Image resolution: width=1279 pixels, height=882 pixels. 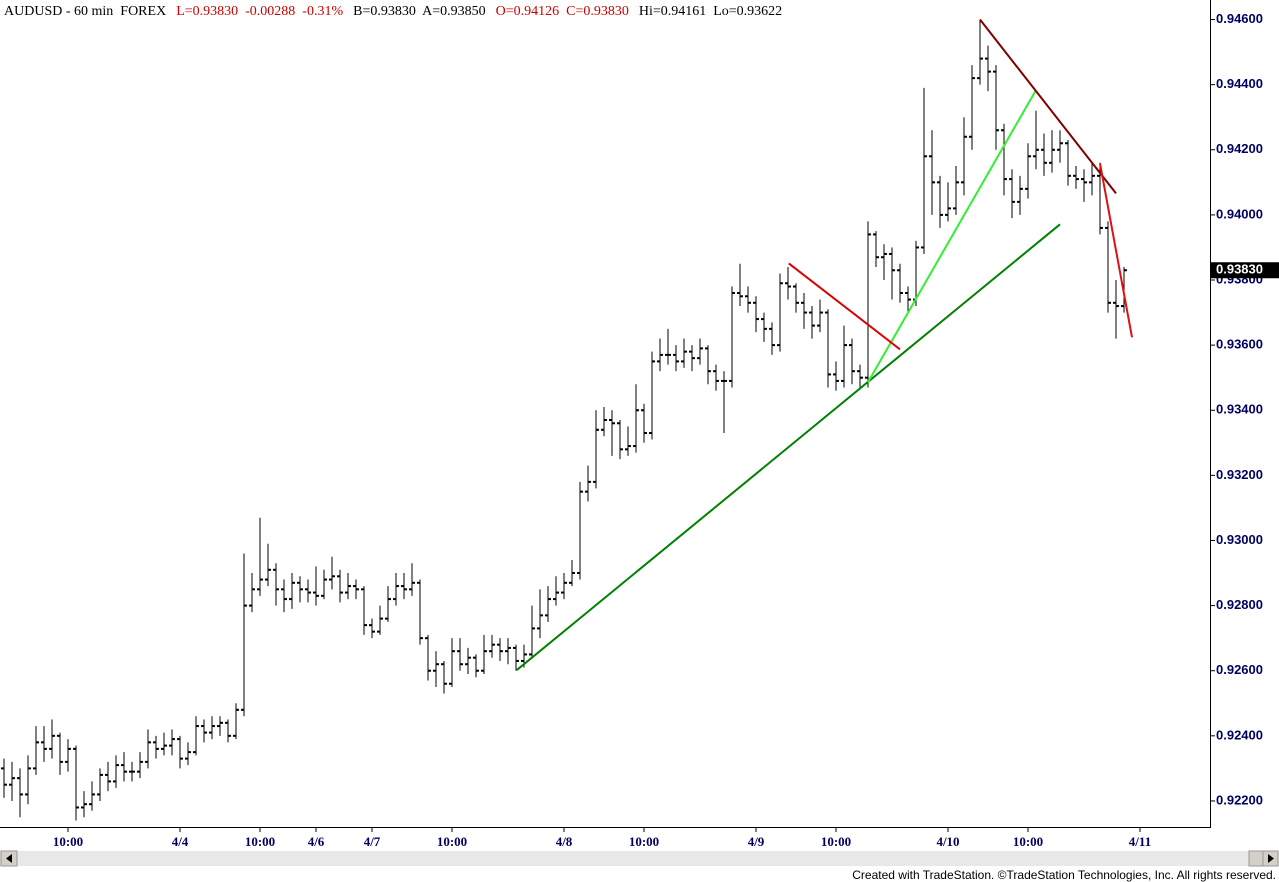 I want to click on y-tick-label: 0.92600, so click(x=1239, y=669).